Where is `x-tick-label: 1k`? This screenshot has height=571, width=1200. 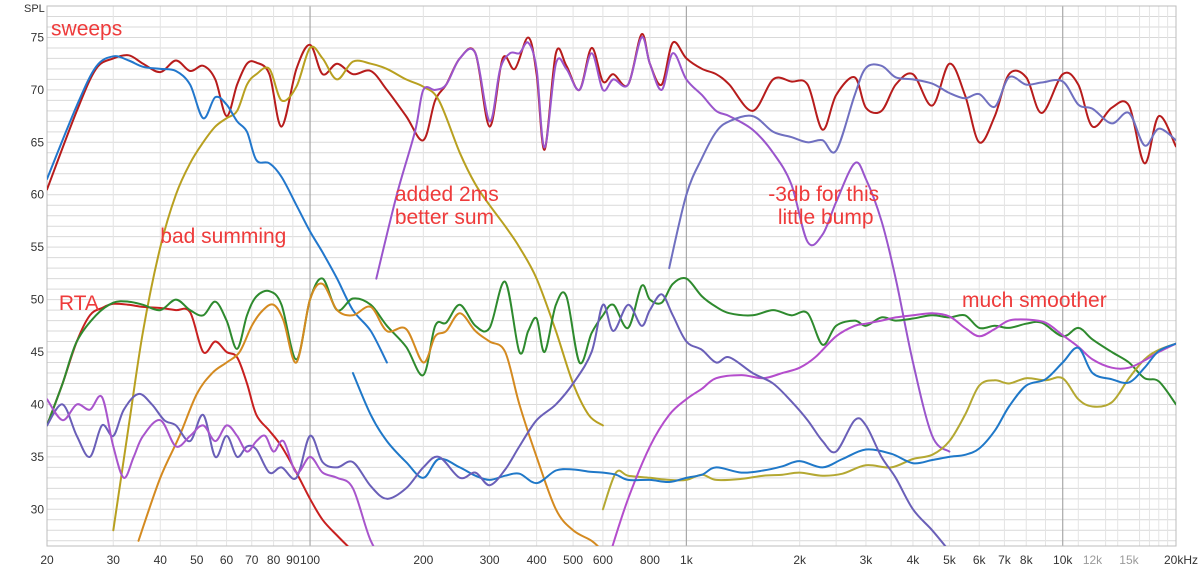 x-tick-label: 1k is located at coordinates (687, 560).